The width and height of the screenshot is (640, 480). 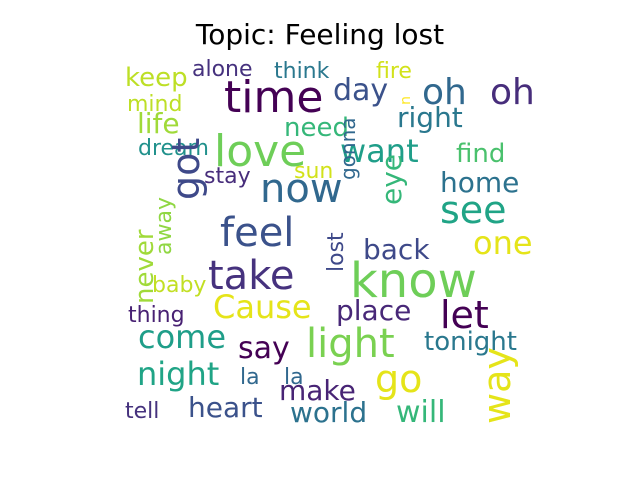 What do you see at coordinates (154, 104) in the screenshot?
I see `word-mind: mind` at bounding box center [154, 104].